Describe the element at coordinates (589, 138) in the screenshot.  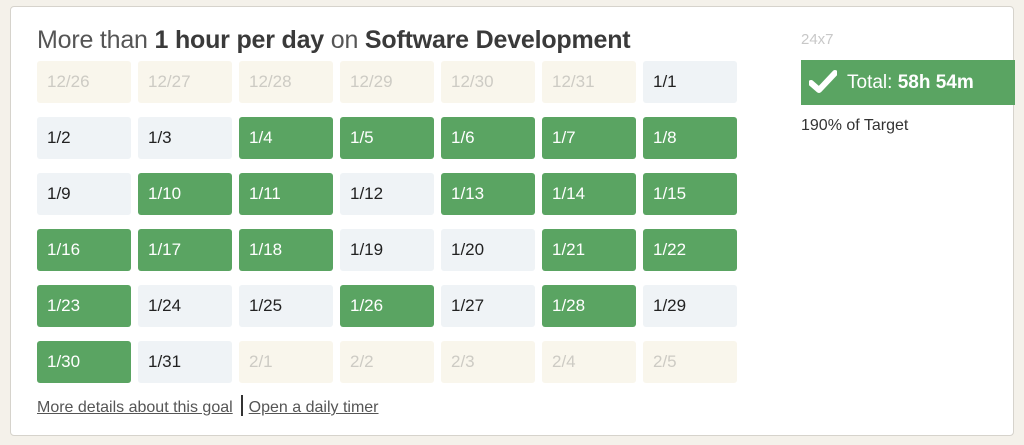
I see `calendar-day: 1/7` at that location.